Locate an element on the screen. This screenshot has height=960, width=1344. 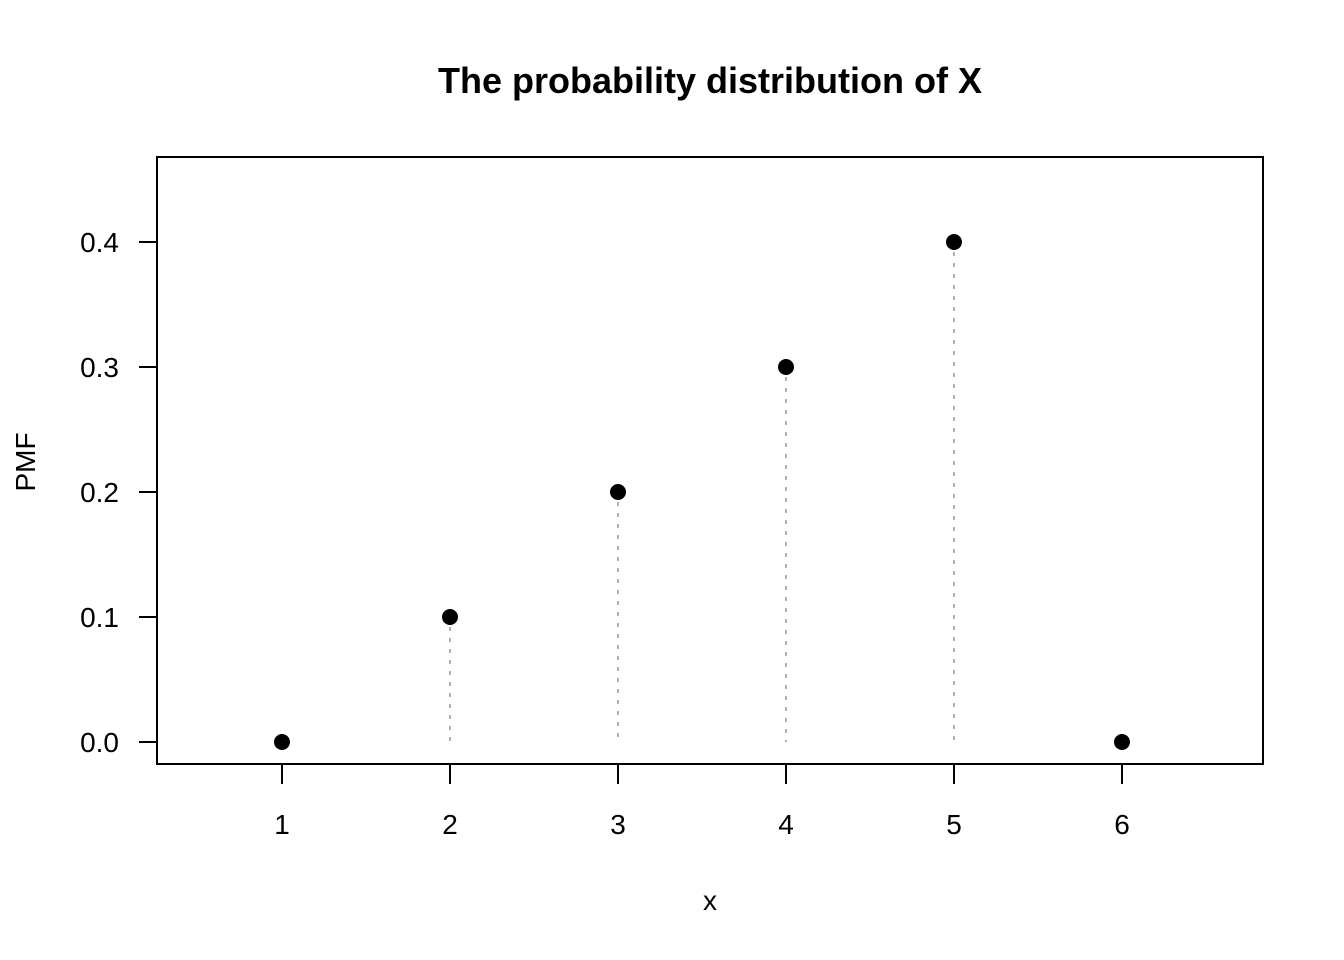
y-axis: 0.0 0.1 0.2 0.3 0.4 is located at coordinates (118, 492).